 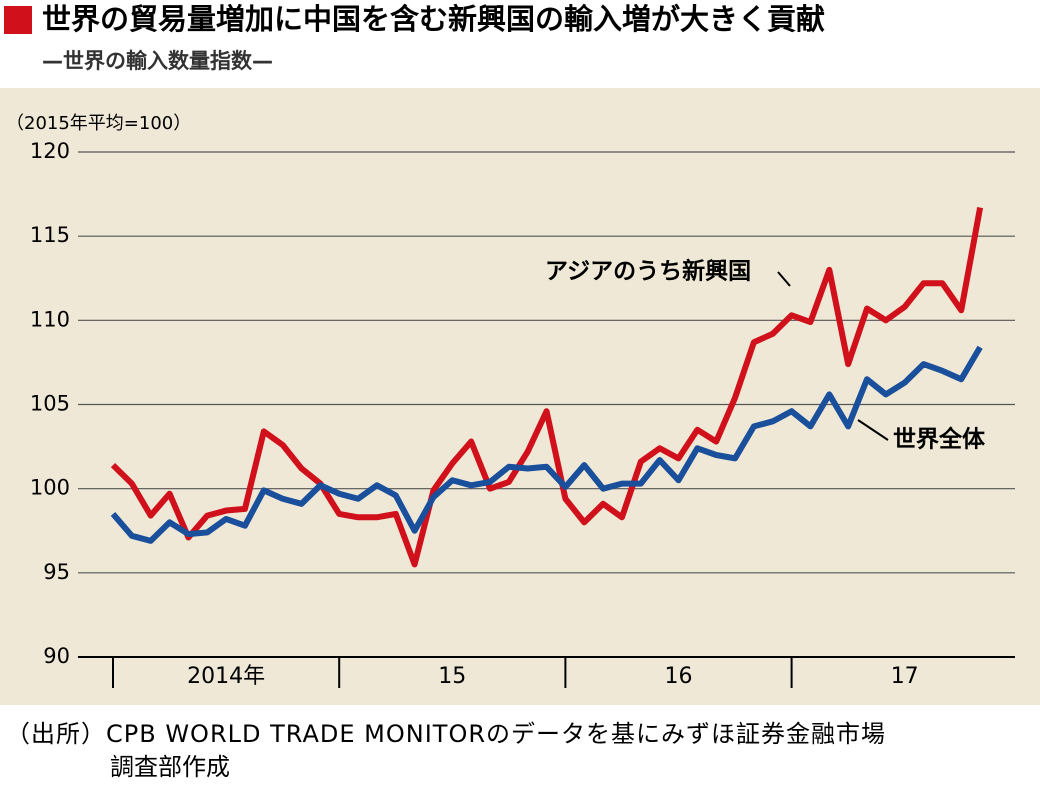 What do you see at coordinates (56, 572) in the screenshot?
I see `y-tick-label: 95` at bounding box center [56, 572].